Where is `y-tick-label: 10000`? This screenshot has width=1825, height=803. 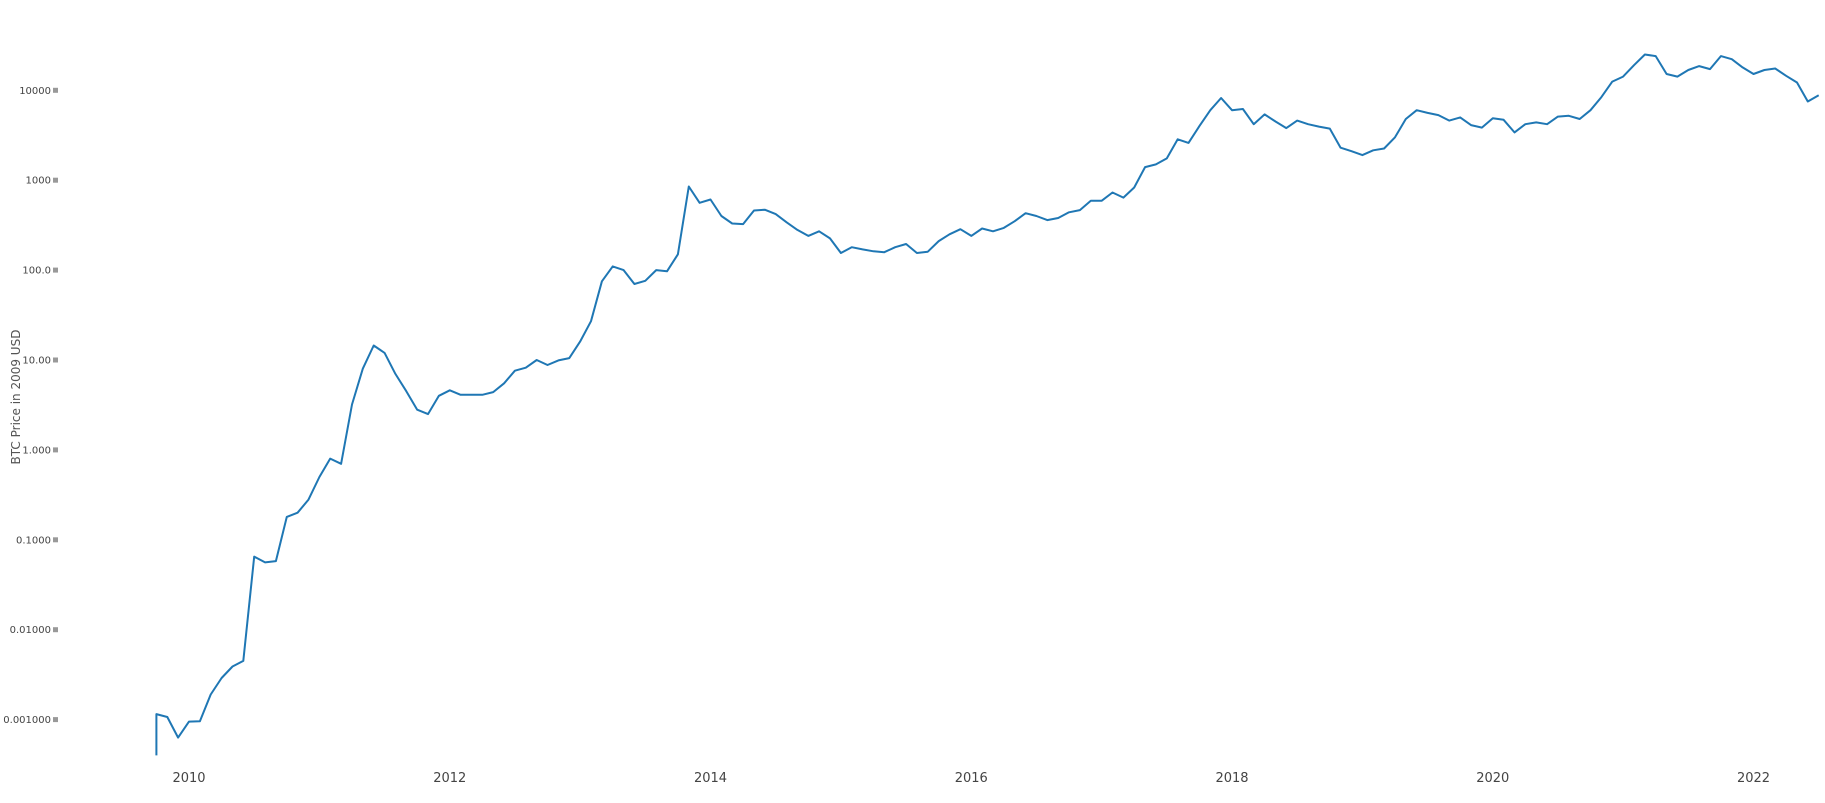
y-tick-label: 10000 is located at coordinates (35, 91).